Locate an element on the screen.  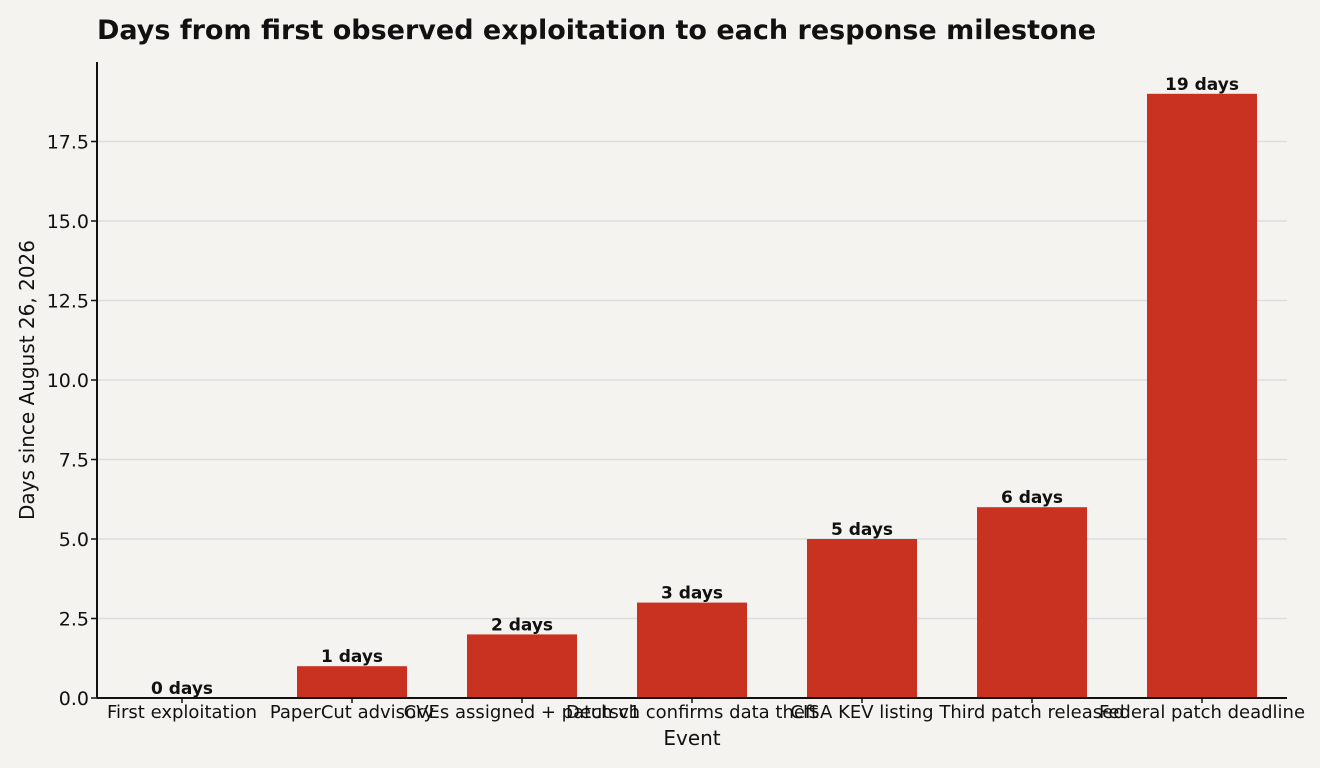
bar-value-label: 19 days is located at coordinates (1202, 85).